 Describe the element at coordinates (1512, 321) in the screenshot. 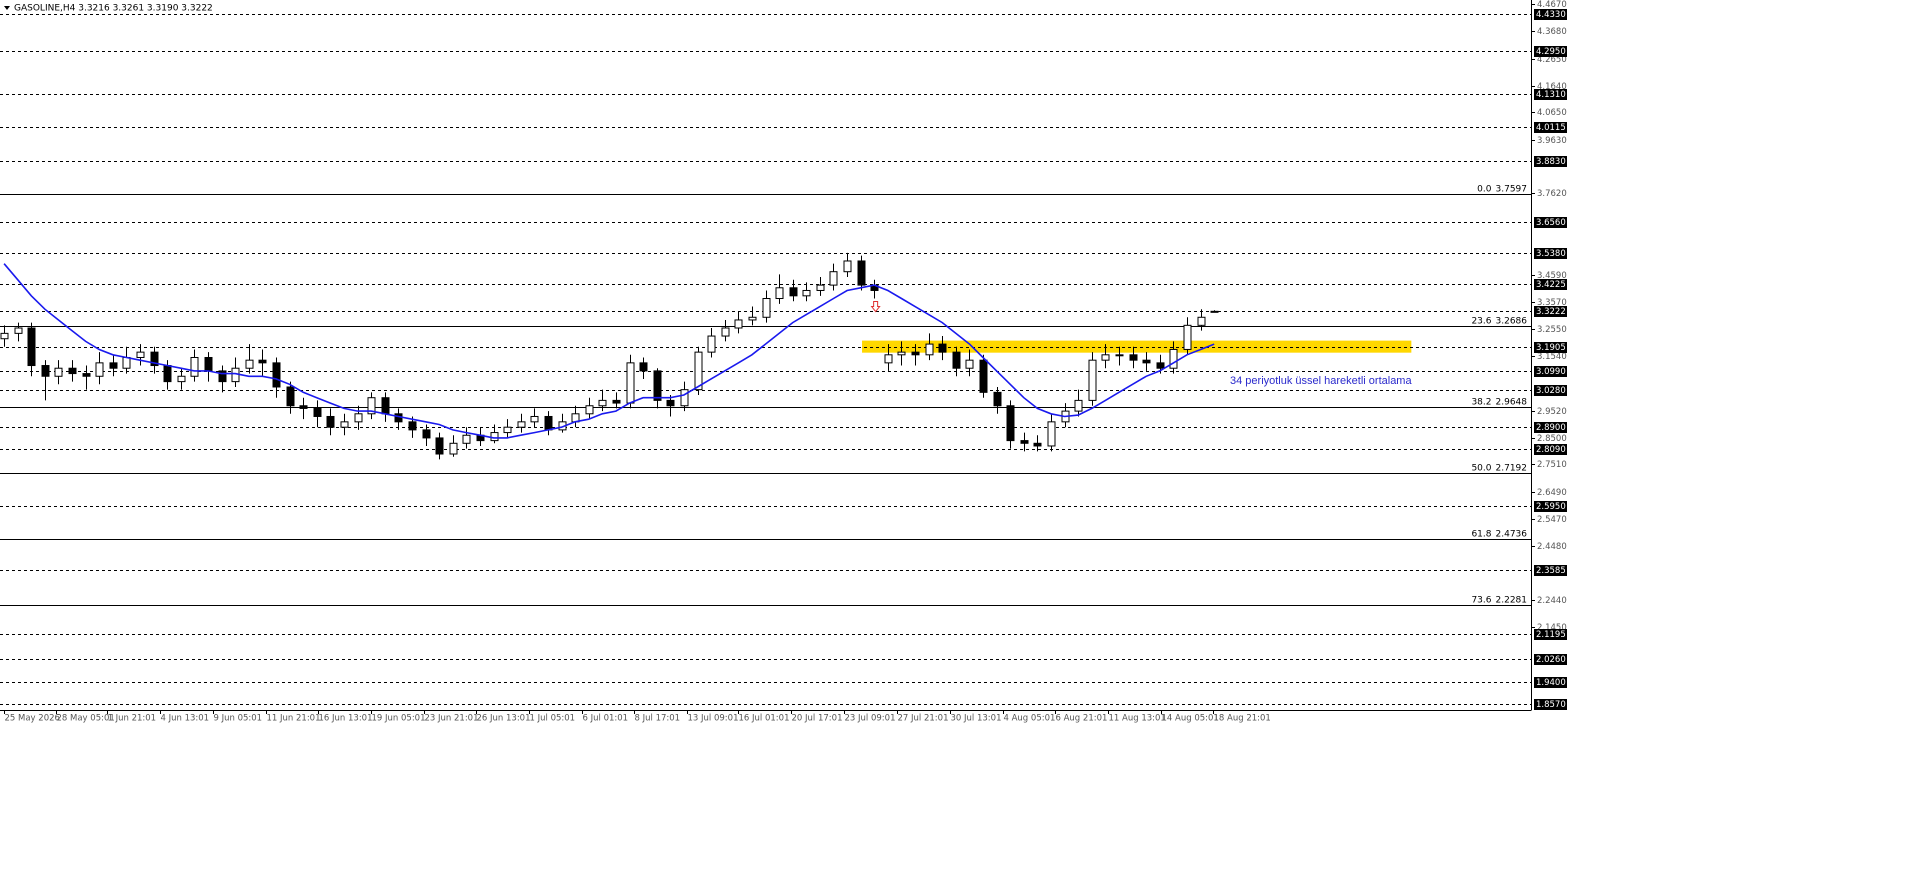

I see `fib-value: 3.2686` at that location.